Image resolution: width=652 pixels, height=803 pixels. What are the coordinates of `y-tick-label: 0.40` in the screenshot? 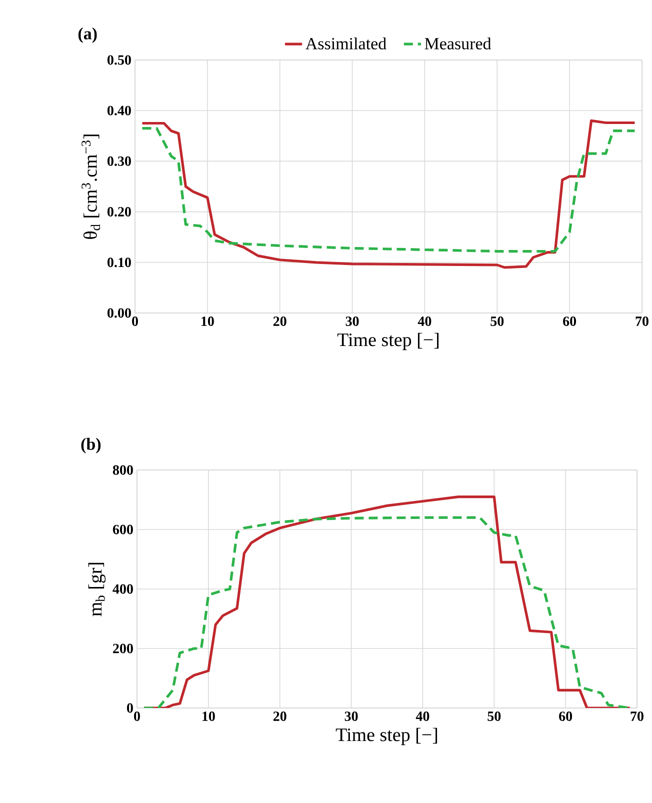 It's located at (119, 111).